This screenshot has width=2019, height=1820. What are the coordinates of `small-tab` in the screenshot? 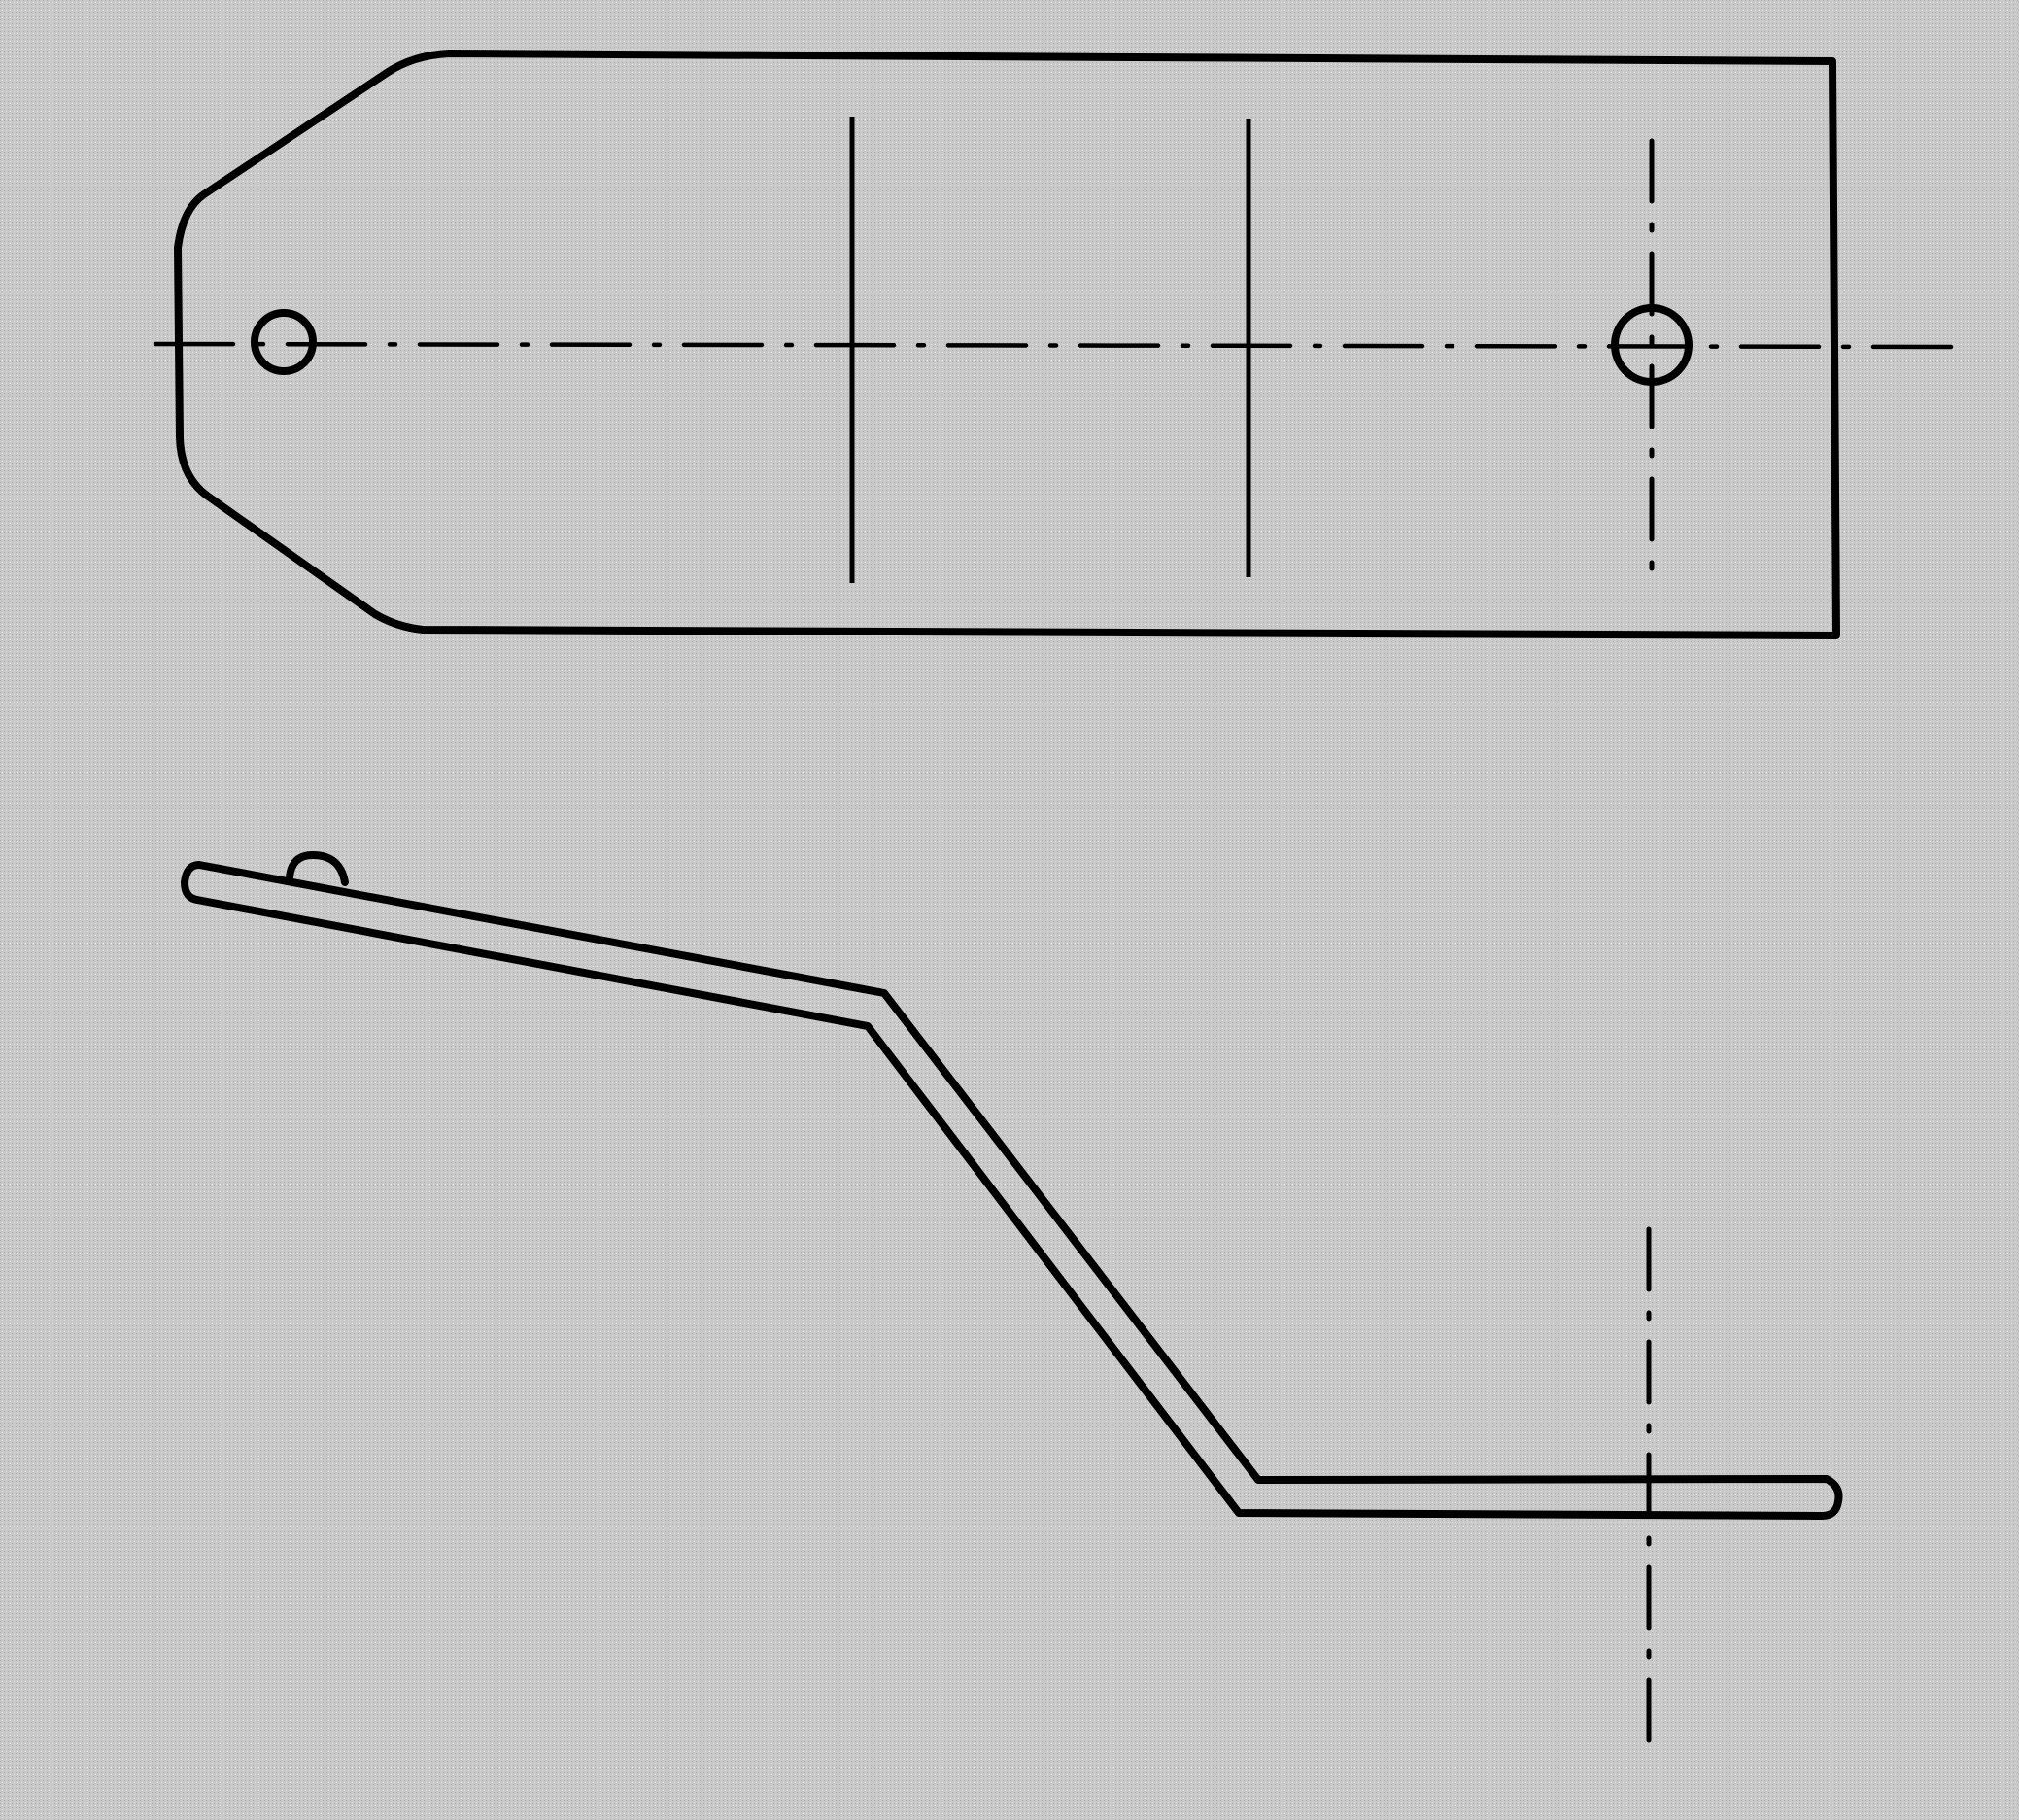 It's located at (317, 868).